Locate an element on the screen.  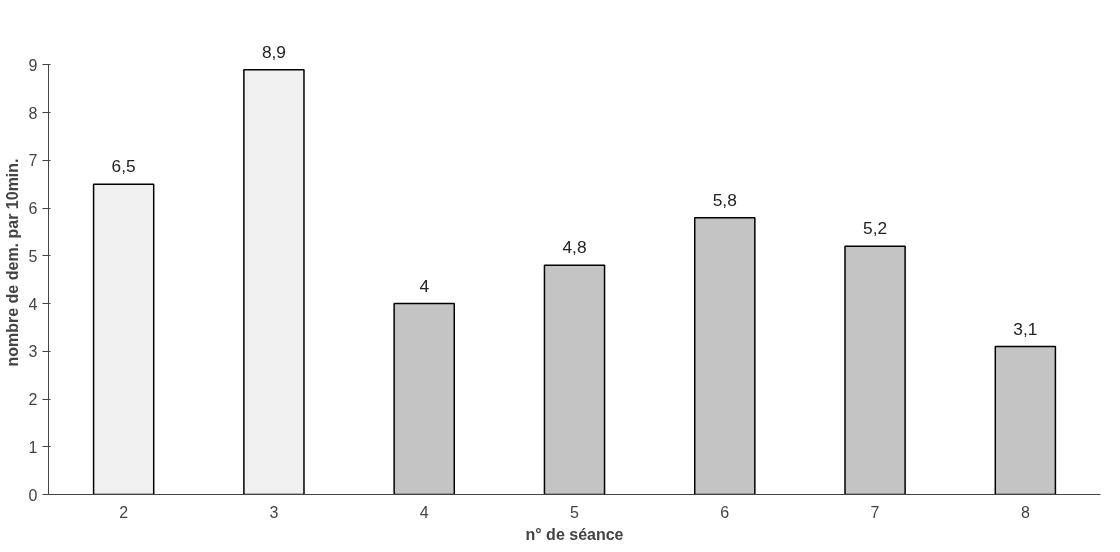
x-tick-label: 5 is located at coordinates (575, 512).